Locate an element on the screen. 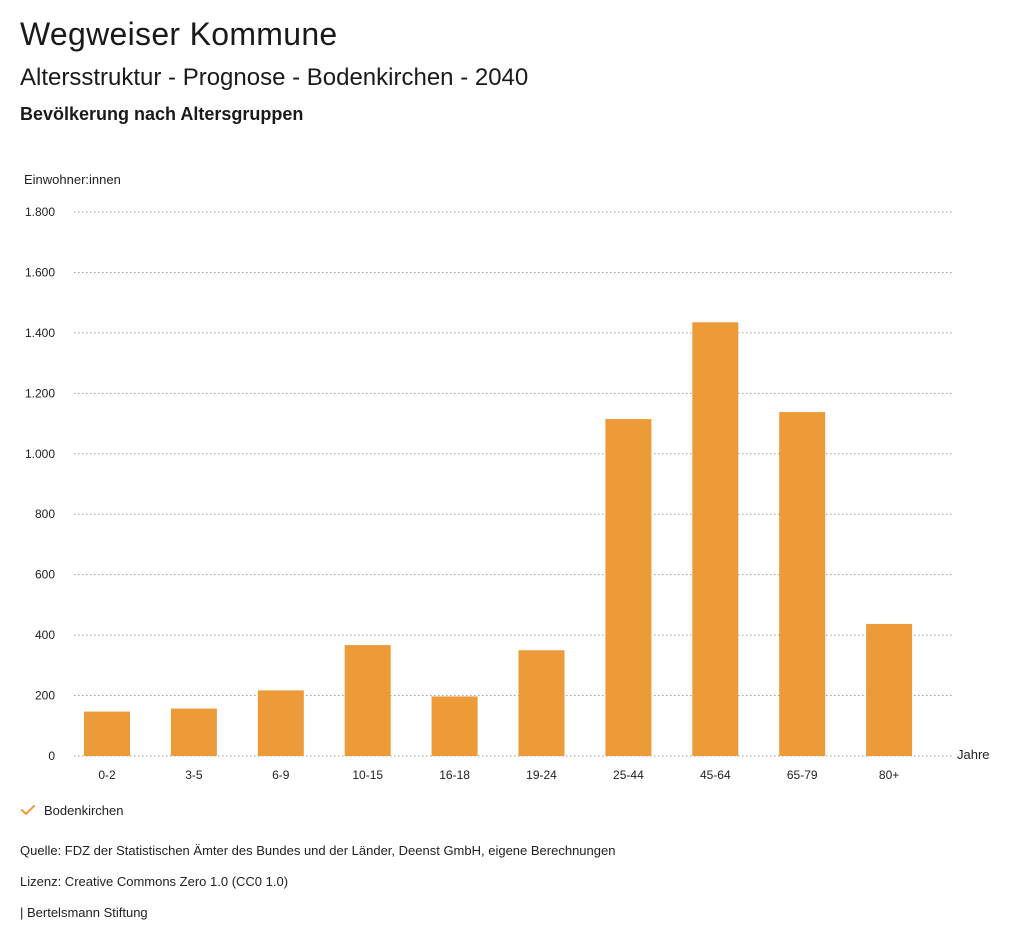 This screenshot has height=946, width=1024. x-axis-title: Jahre is located at coordinates (973, 754).